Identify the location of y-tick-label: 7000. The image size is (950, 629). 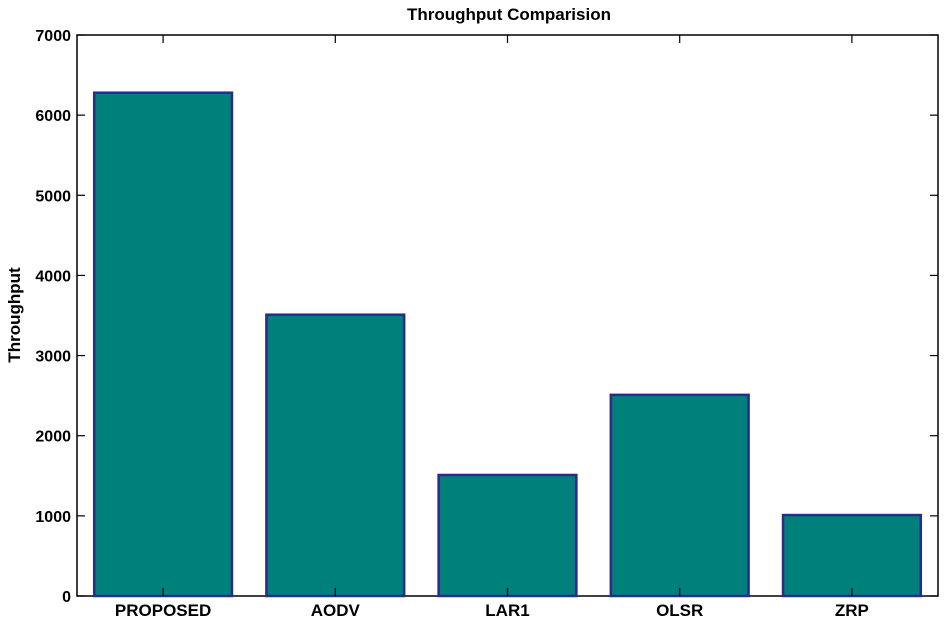
(53, 36).